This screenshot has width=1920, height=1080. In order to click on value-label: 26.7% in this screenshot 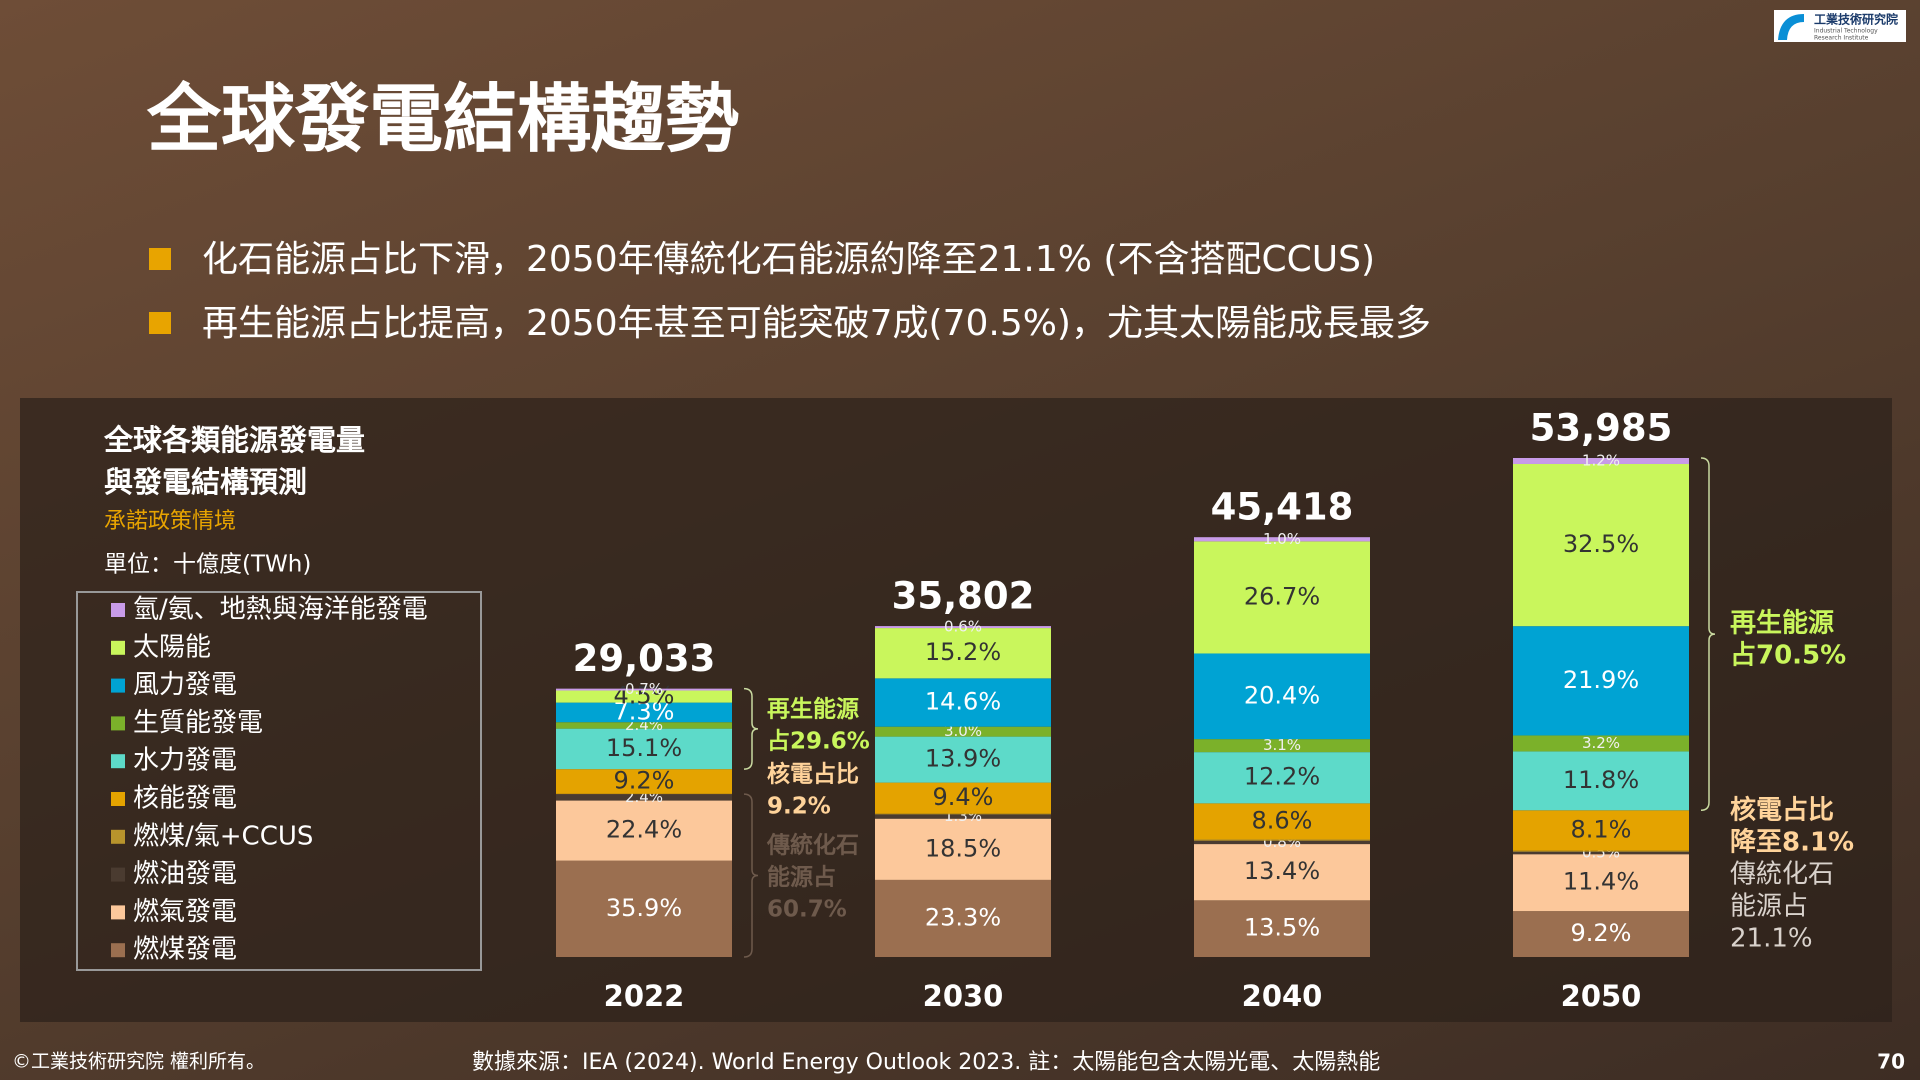, I will do `click(1282, 596)`.